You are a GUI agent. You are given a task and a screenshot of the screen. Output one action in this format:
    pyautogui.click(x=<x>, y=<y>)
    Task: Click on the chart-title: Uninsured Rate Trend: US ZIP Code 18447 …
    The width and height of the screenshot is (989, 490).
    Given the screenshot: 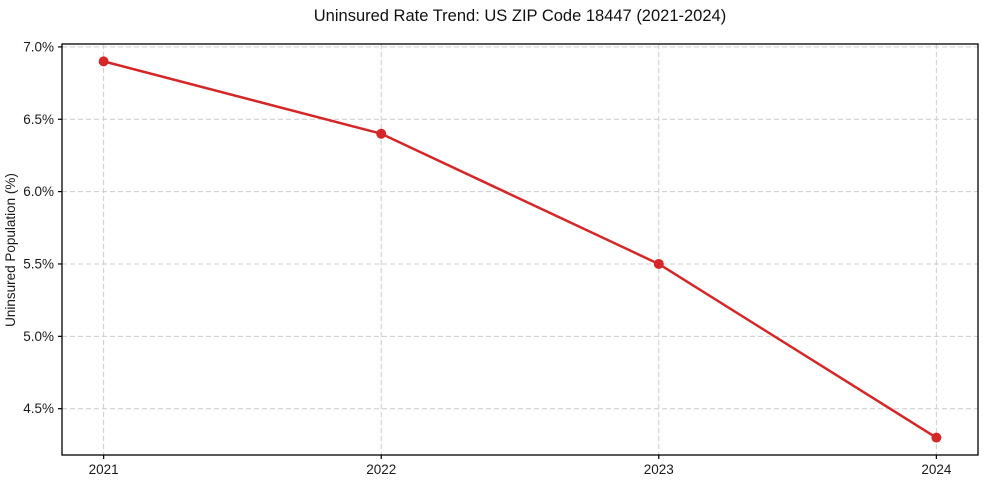 What is the action you would take?
    pyautogui.click(x=520, y=16)
    